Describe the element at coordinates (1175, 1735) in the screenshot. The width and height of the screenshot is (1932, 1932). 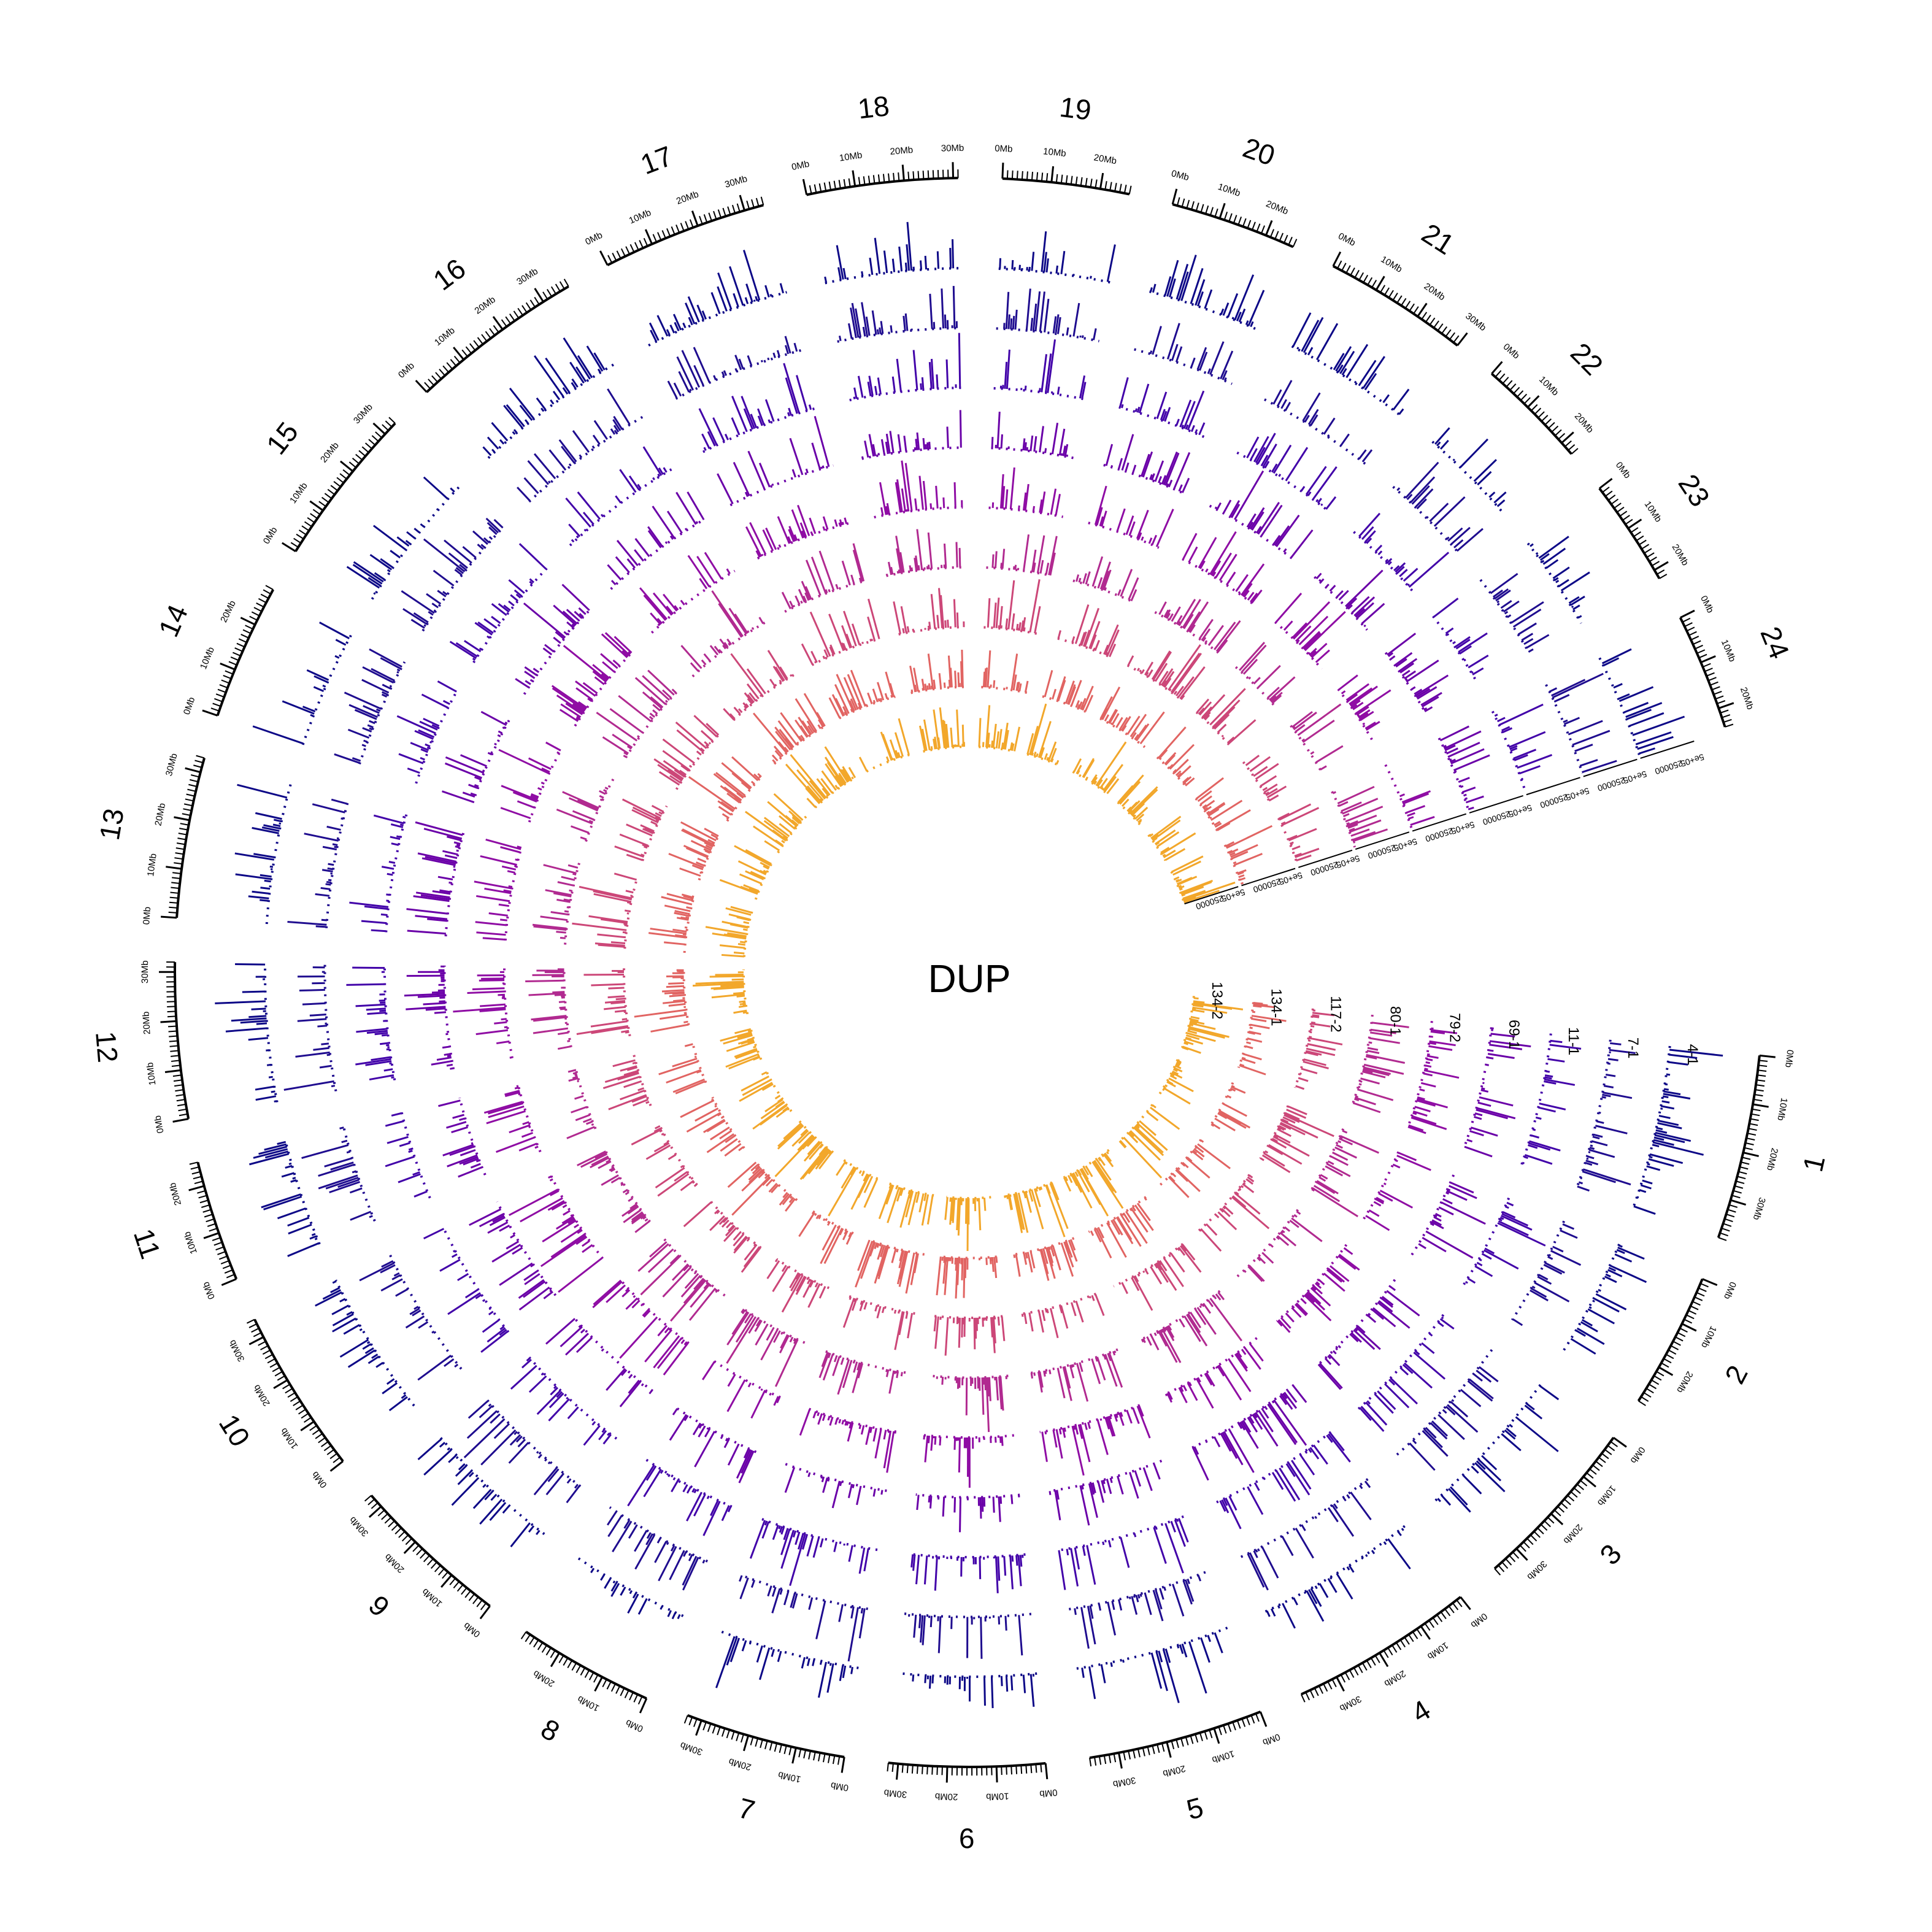
I see `chromosome-arc` at that location.